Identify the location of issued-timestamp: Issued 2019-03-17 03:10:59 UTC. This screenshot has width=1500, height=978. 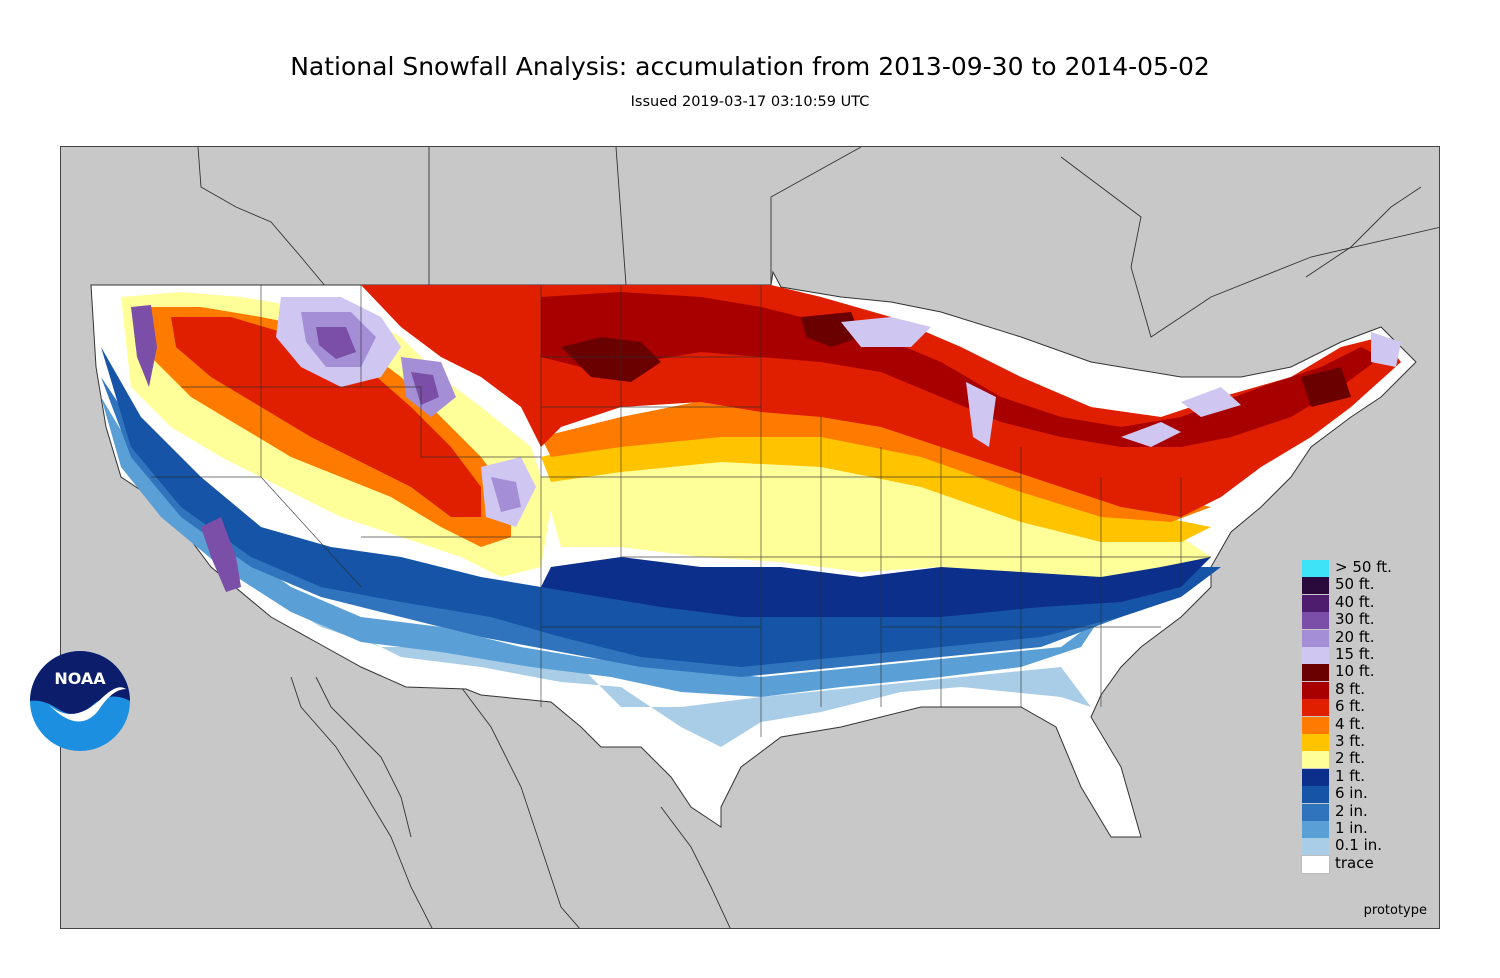
(750, 102).